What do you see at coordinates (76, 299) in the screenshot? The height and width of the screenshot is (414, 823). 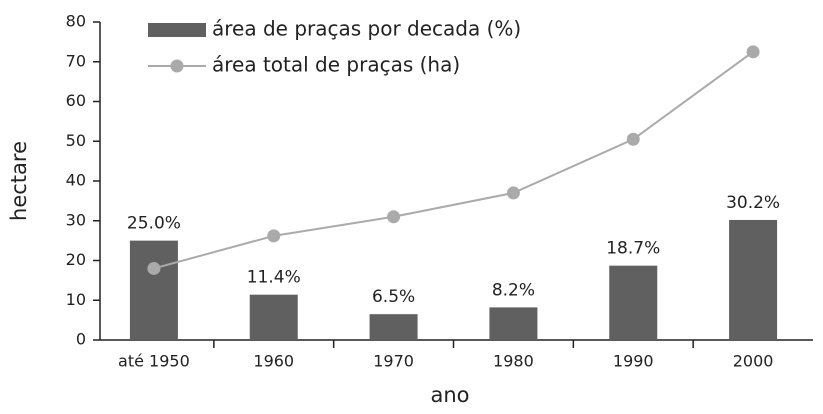 I see `y-tick-label: 10` at bounding box center [76, 299].